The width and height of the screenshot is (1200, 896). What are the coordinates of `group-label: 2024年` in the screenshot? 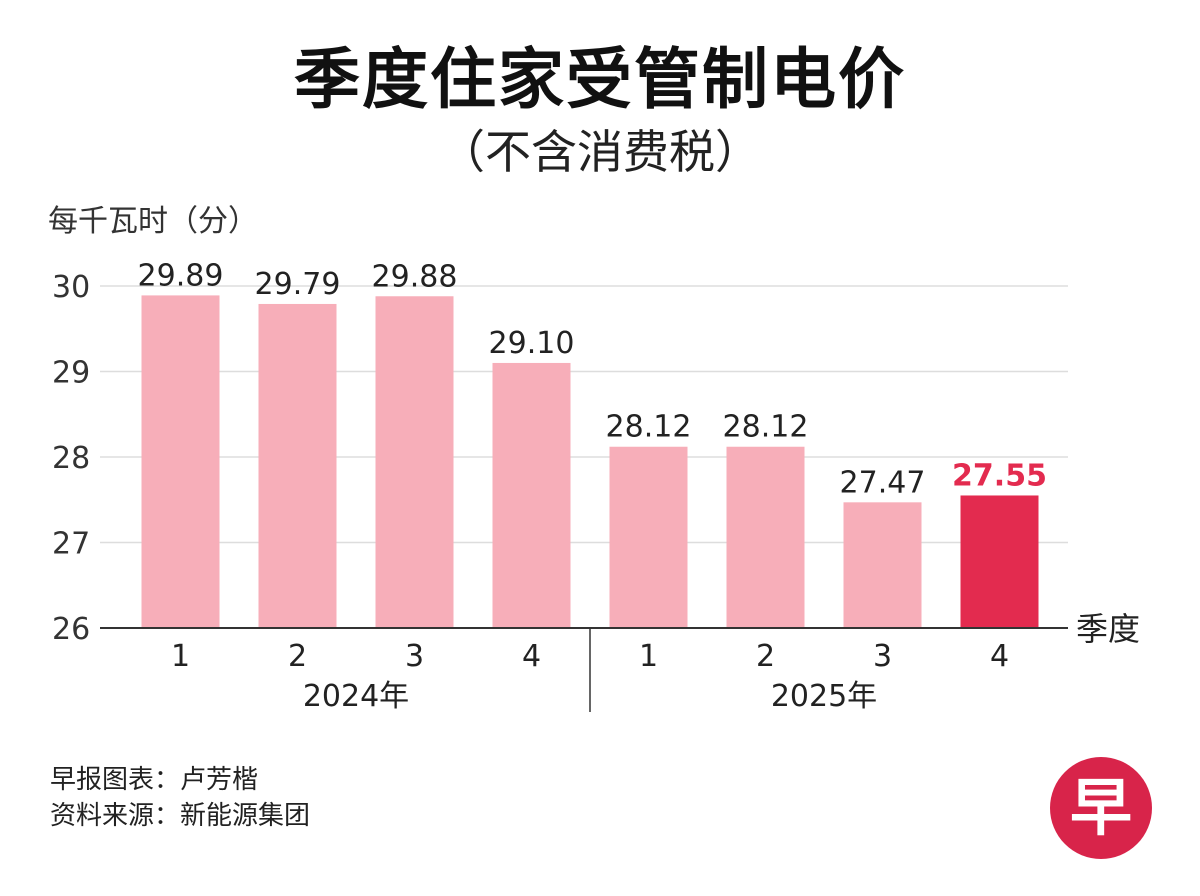 It's located at (356, 696).